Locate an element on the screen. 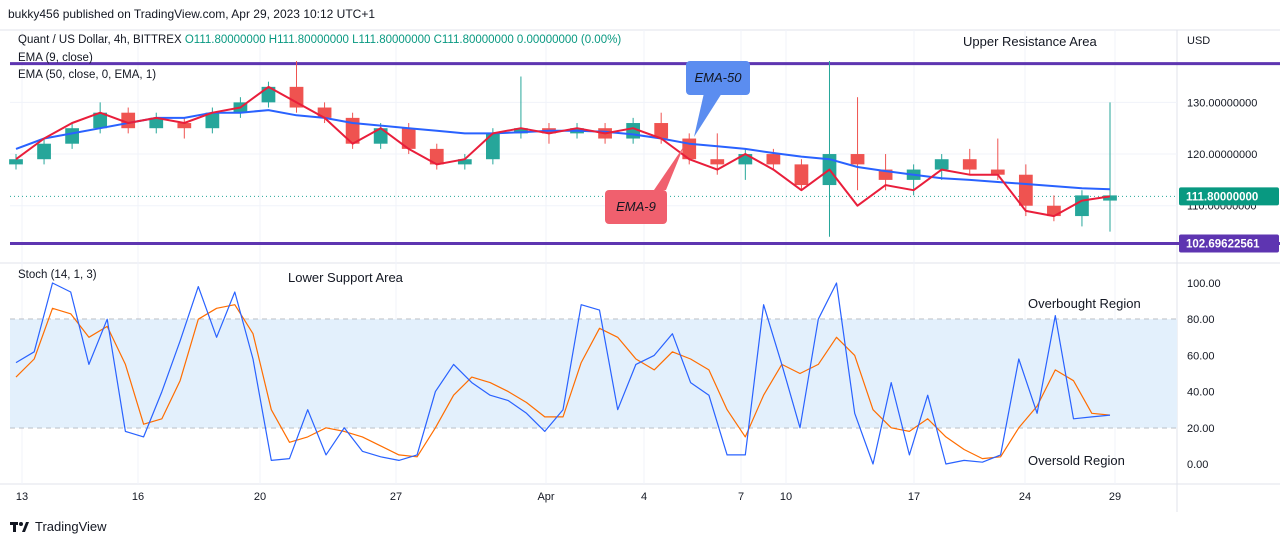  time-tick-label: 4 is located at coordinates (644, 497).